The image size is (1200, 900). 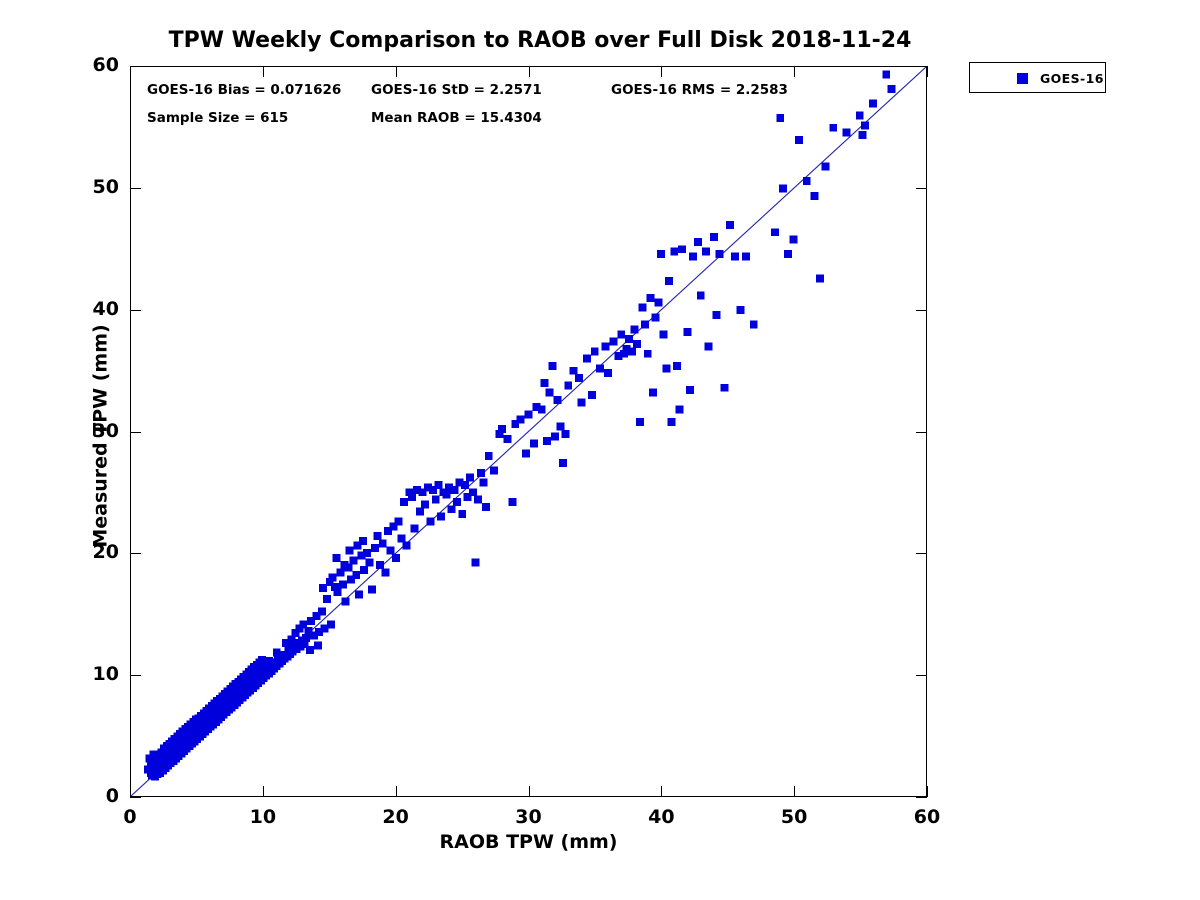 What do you see at coordinates (105, 674) in the screenshot?
I see `y-tick-label: 10` at bounding box center [105, 674].